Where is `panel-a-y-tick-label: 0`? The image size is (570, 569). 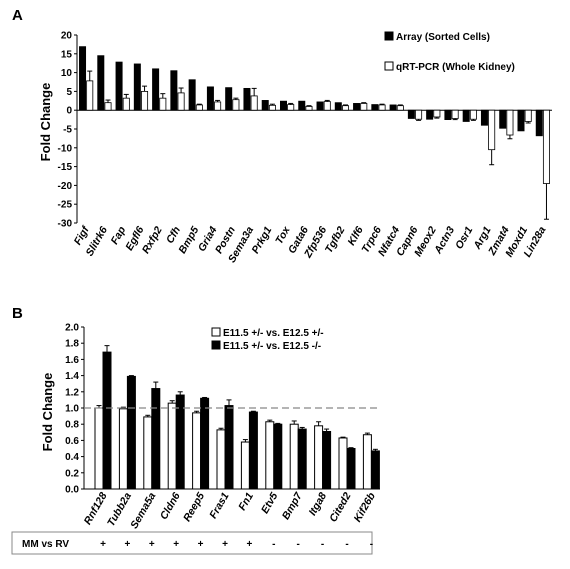
panel-a-y-tick-label: 0 is located at coordinates (69, 111).